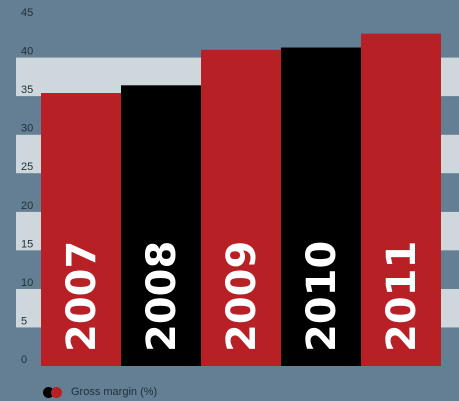 The image size is (459, 401). What do you see at coordinates (48, 392) in the screenshot?
I see `legend-black-dot` at bounding box center [48, 392].